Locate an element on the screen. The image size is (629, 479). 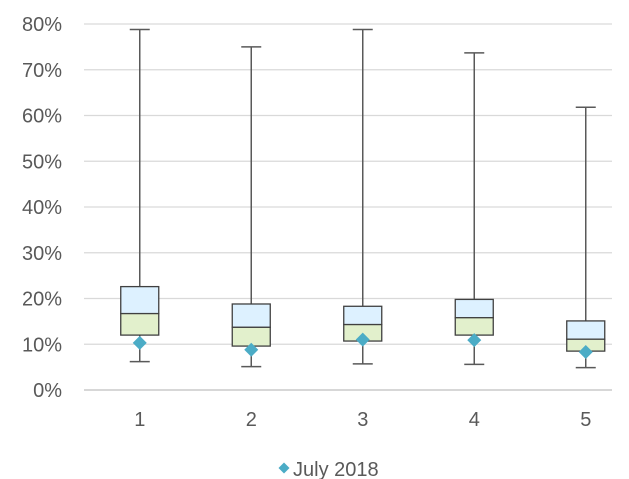
y-tick-label: 40% is located at coordinates (42, 208).